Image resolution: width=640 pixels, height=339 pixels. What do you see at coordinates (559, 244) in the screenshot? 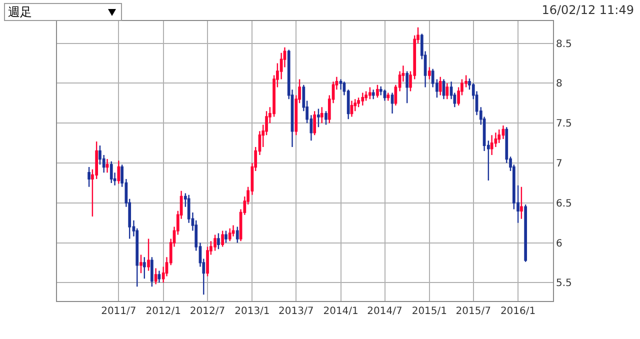
I see `y-tick-label: 6` at bounding box center [559, 244].